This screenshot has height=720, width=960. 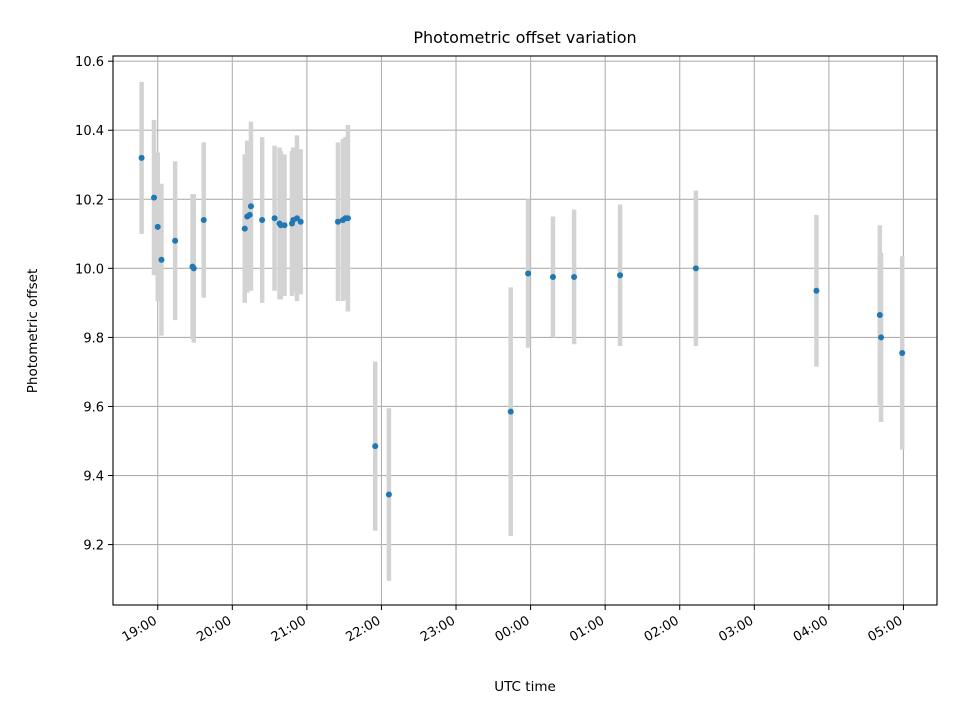 What do you see at coordinates (93, 407) in the screenshot?
I see `y-tick-label: 9.6` at bounding box center [93, 407].